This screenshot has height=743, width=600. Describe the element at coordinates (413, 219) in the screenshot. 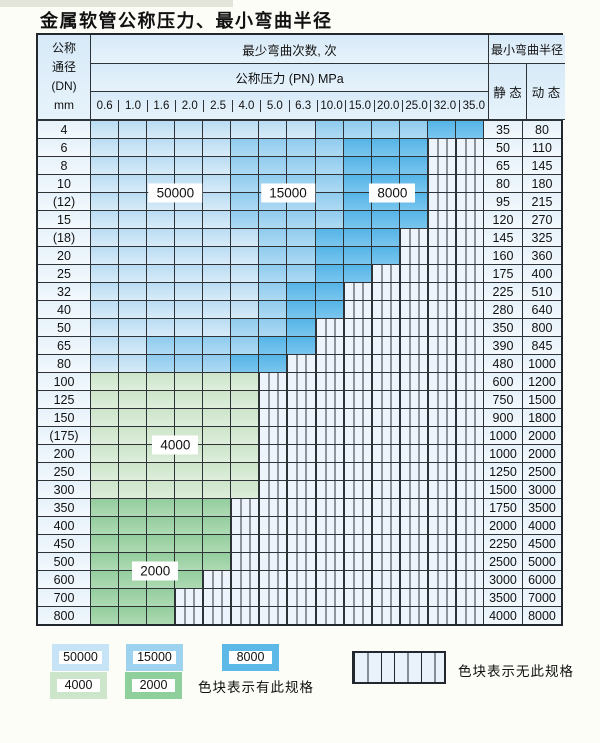

I see `spec-cell-15-25.0` at that location.